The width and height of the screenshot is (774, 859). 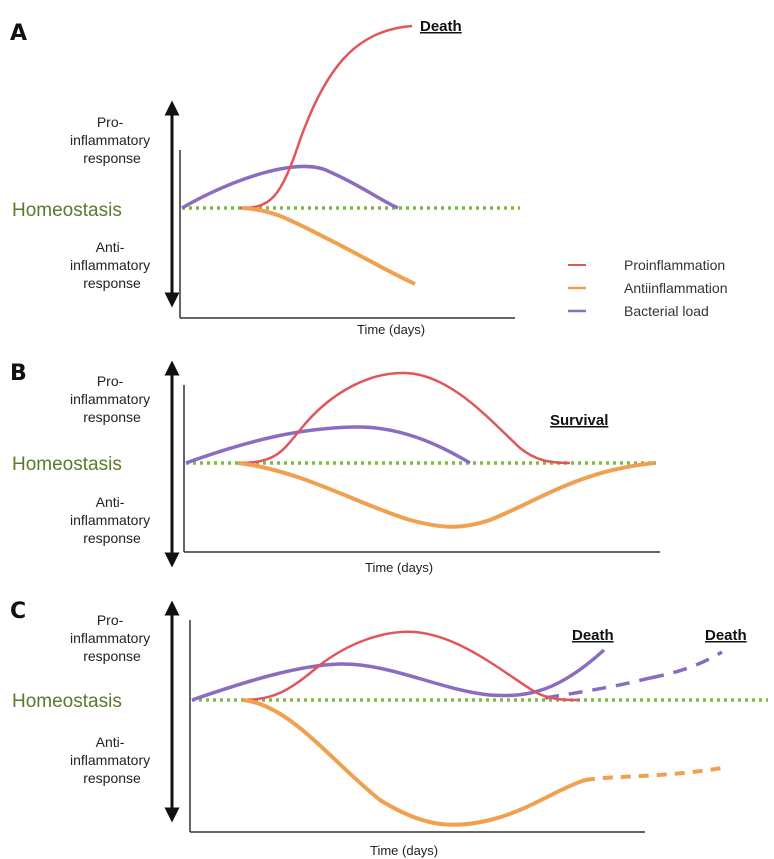 I want to click on panel-c-label: C, so click(x=18, y=611).